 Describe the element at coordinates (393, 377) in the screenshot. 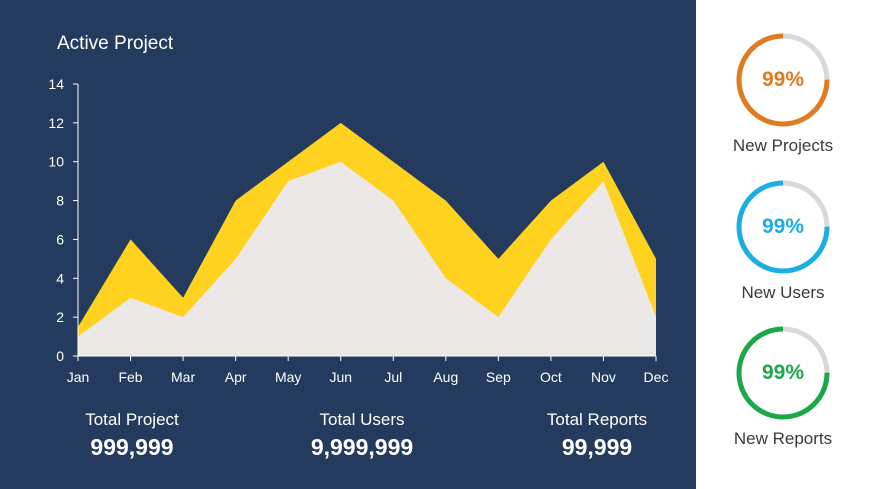

I see `x-tick-label: Jul` at that location.